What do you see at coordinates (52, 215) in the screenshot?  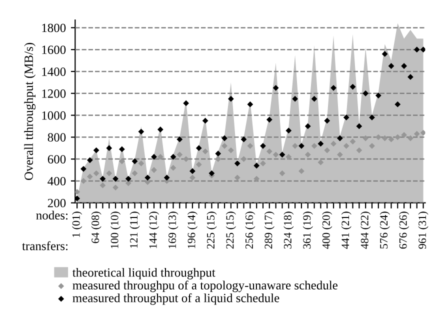 I see `text: nodes:` at bounding box center [52, 215].